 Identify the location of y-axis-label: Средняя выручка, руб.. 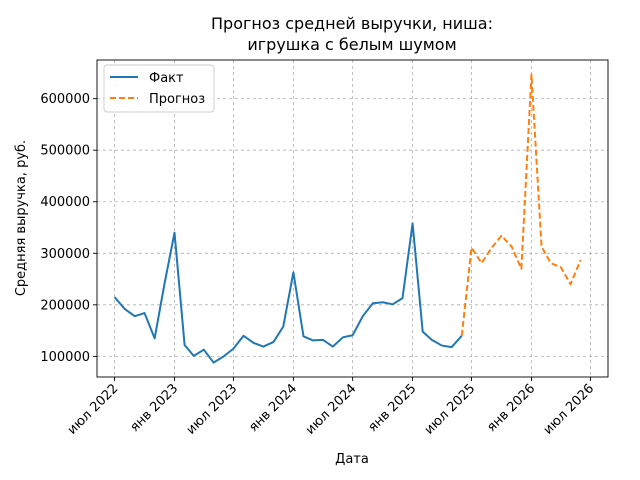
(21, 218).